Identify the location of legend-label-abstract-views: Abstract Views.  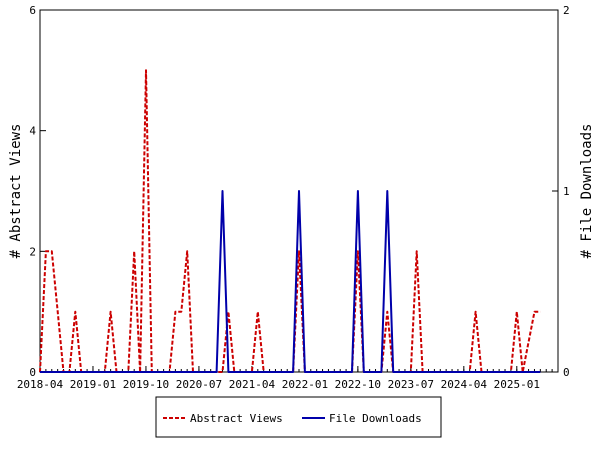
(236, 418).